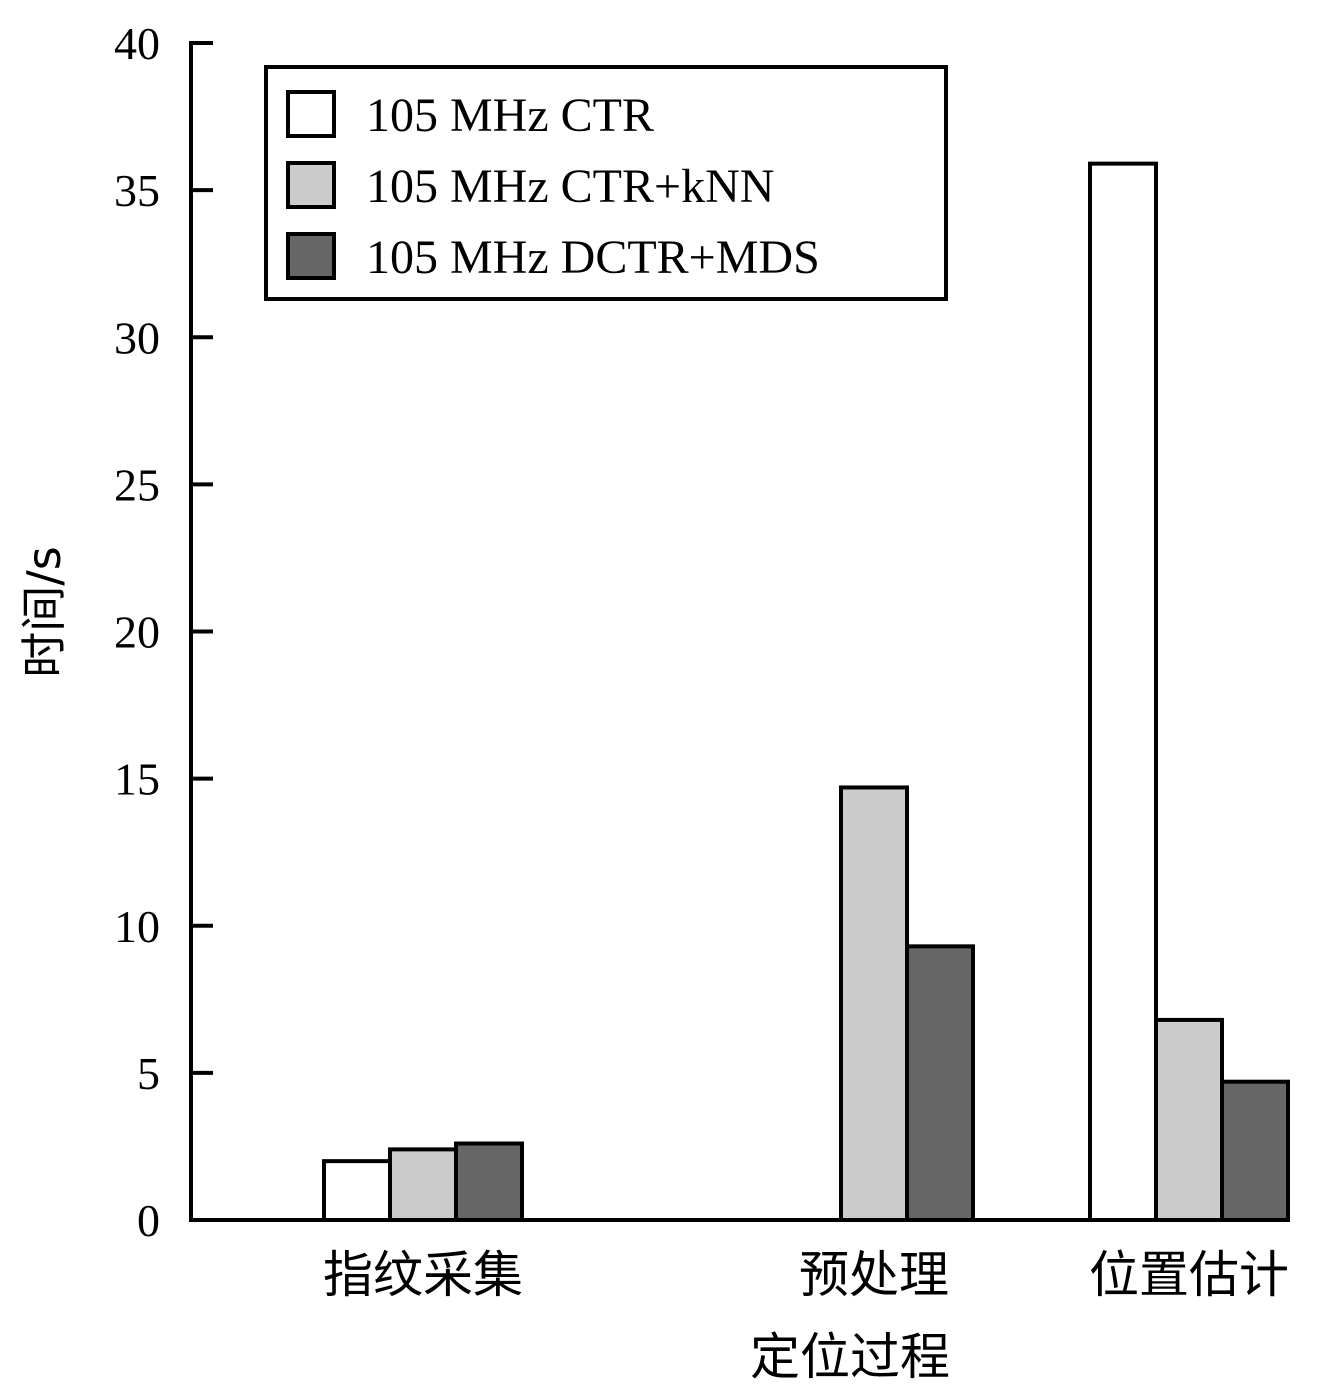 This screenshot has height=1392, width=1334. I want to click on bar-series2-cat2, so click(874, 1003).